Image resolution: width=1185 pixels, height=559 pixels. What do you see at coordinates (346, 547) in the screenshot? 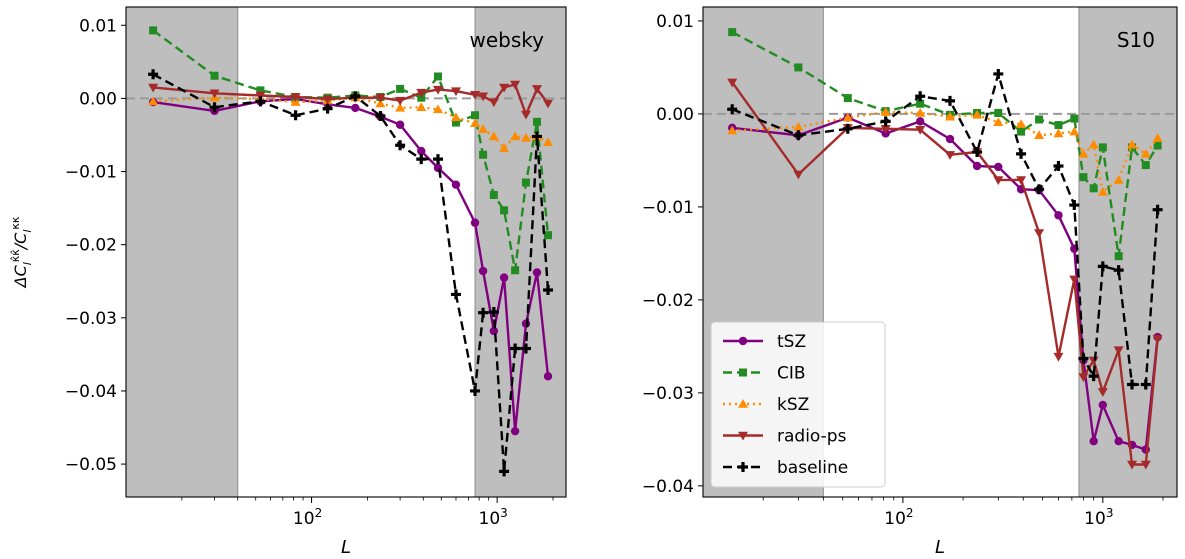
I see `x-axis-label: L` at bounding box center [346, 547].